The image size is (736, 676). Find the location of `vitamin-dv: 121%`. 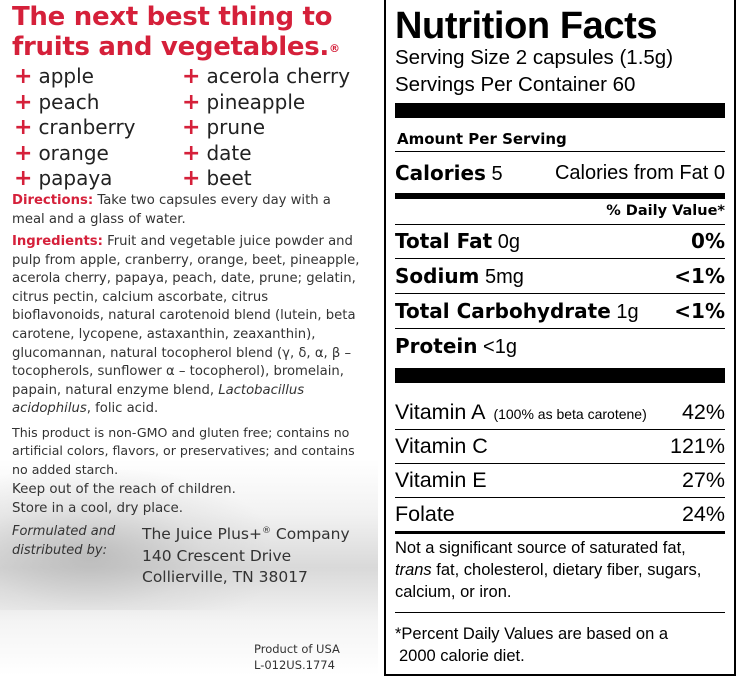

vitamin-dv: 121% is located at coordinates (697, 446).